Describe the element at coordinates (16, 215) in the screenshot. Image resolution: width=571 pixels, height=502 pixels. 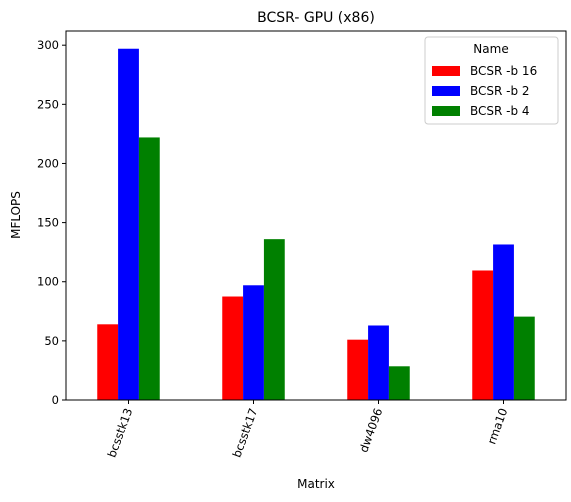
I see `y-axis-label: MFLOPS` at that location.